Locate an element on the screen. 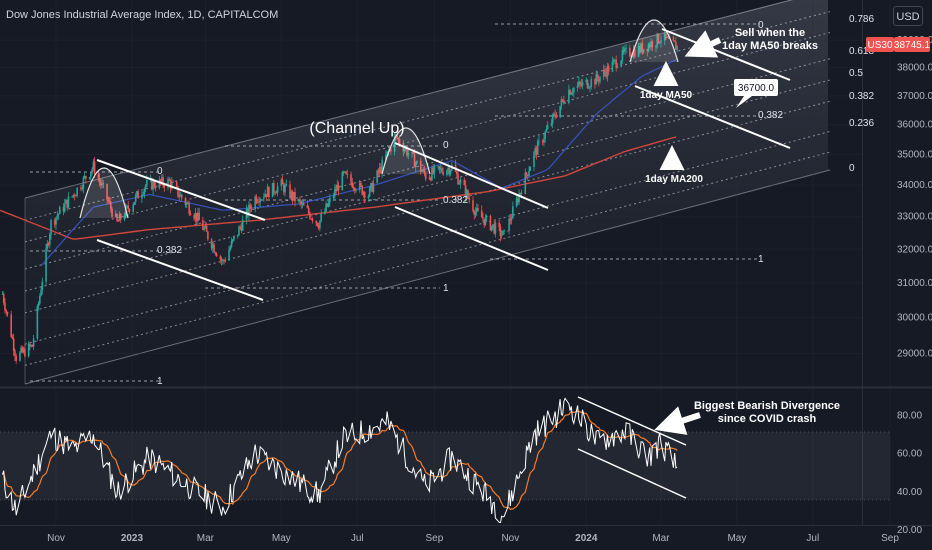 The width and height of the screenshot is (932, 550). target-callout-tail is located at coordinates (744, 102).